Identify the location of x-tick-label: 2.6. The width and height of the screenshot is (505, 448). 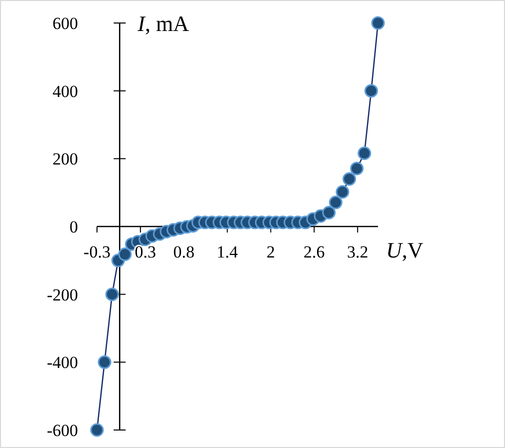
(314, 252).